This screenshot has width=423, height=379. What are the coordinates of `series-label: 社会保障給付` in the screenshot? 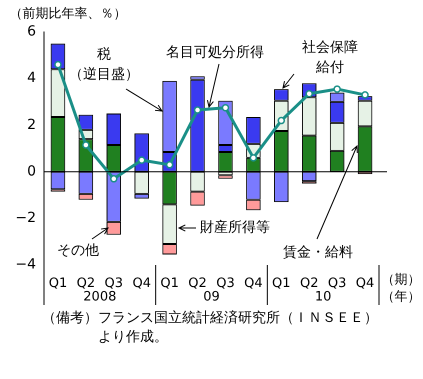 It's located at (330, 58).